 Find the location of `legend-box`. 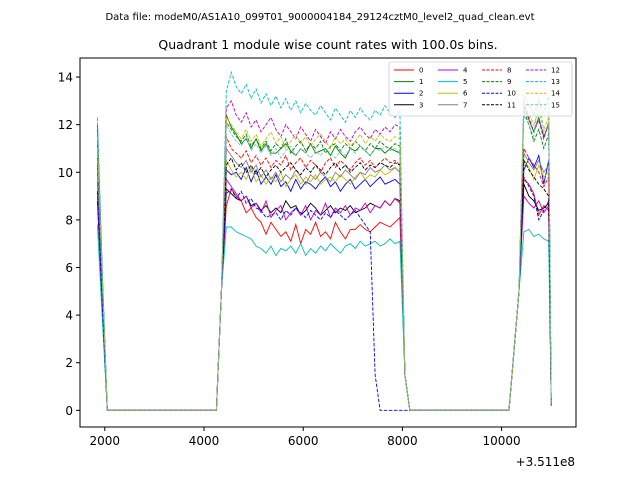

legend-box is located at coordinates (480, 89).